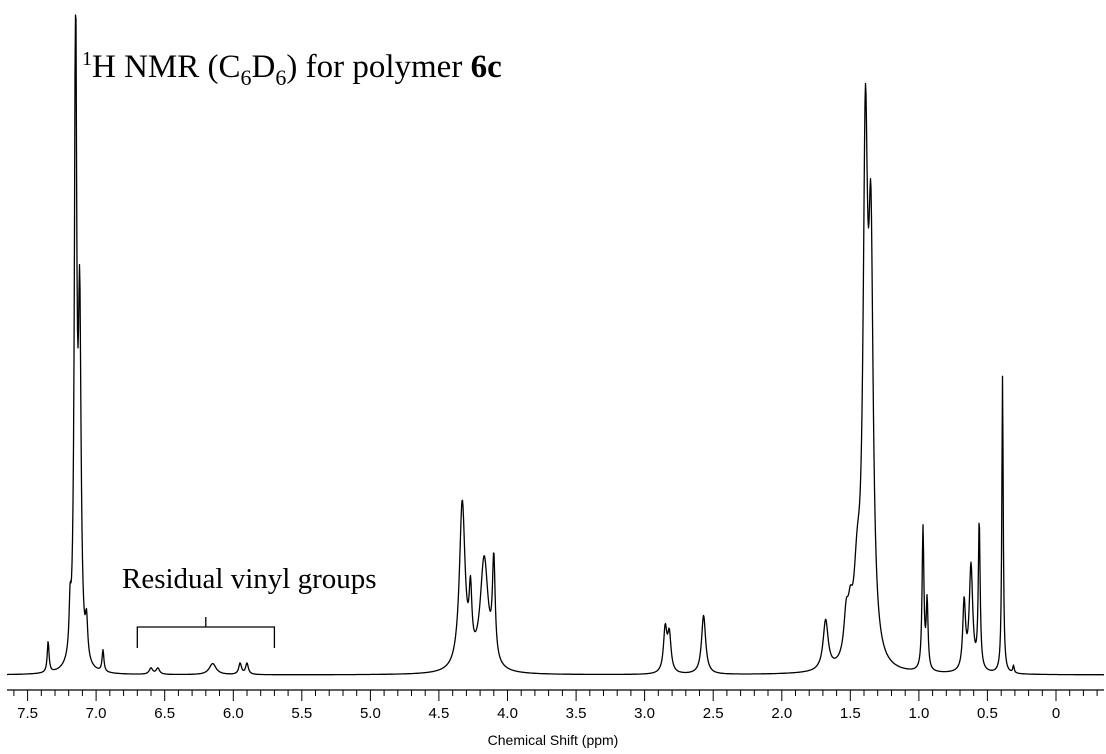 The height and width of the screenshot is (754, 1106). Describe the element at coordinates (87, 59) in the screenshot. I see `title-superscript: 1` at that location.